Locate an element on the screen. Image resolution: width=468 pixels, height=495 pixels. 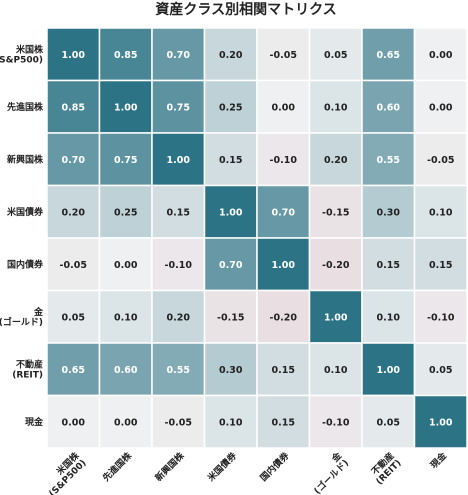
row-label: 現金 is located at coordinates (34, 422).